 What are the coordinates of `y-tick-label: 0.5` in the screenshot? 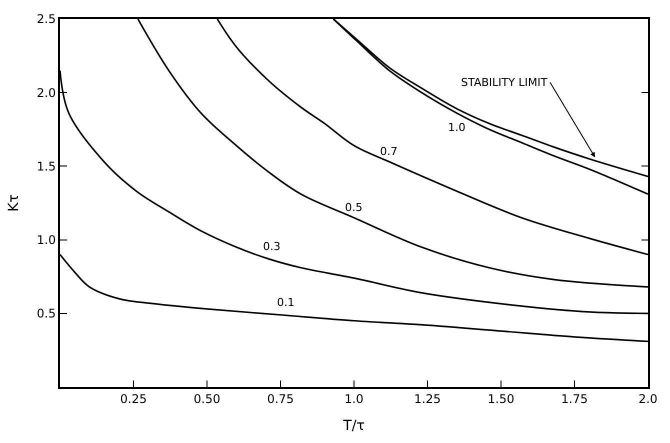 It's located at (46, 313).